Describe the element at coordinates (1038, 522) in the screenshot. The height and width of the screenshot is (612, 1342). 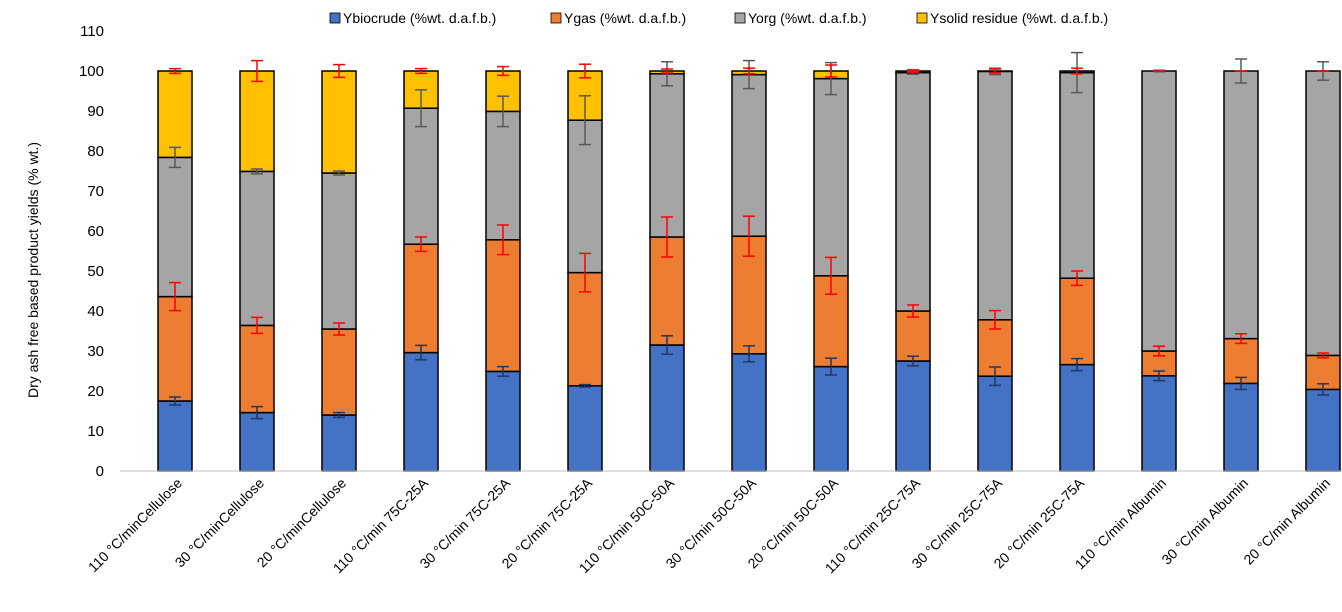
I see `x-category-label: 20 °C/min 25C-75A` at that location.